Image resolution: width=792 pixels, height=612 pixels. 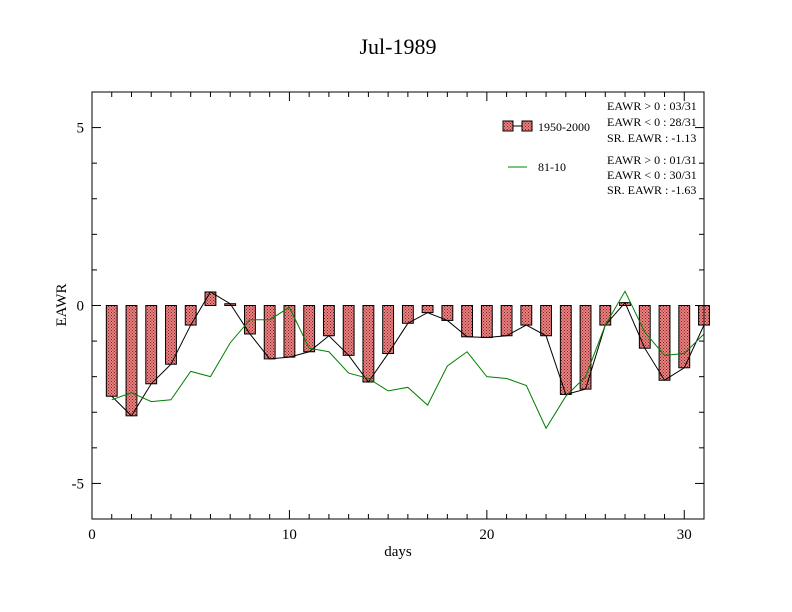 I want to click on stats-2-line-1: EAWR > 0 : 01/31, so click(x=652, y=160).